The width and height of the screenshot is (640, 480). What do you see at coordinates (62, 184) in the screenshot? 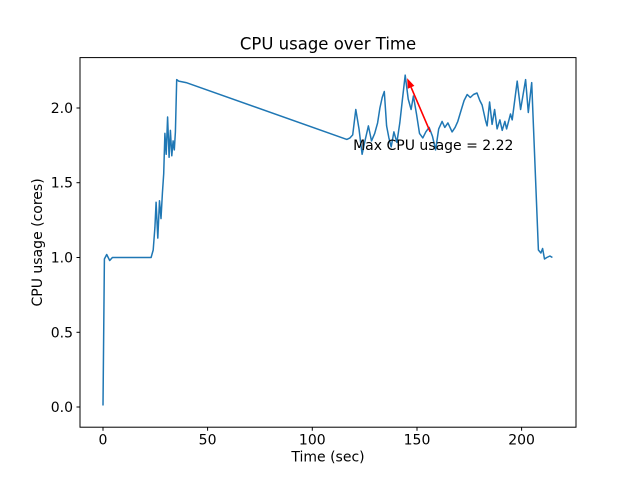
I see `y-tick-label: 1.5` at bounding box center [62, 184].